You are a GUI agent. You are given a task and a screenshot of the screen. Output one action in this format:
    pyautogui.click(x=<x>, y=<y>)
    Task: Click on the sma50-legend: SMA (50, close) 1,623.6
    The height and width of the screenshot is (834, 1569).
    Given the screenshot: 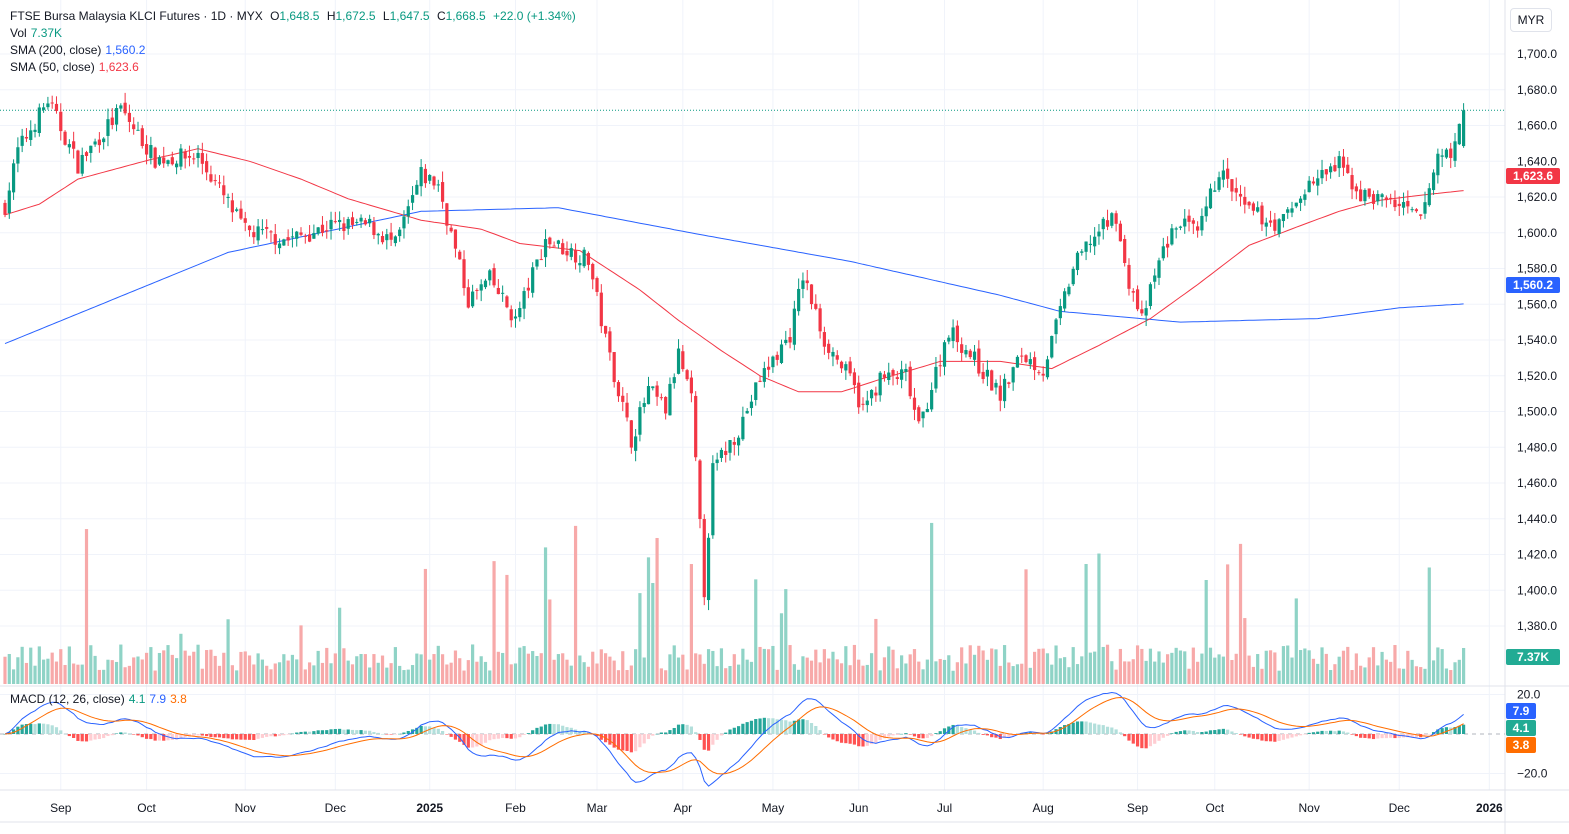 What is the action you would take?
    pyautogui.click(x=74, y=67)
    